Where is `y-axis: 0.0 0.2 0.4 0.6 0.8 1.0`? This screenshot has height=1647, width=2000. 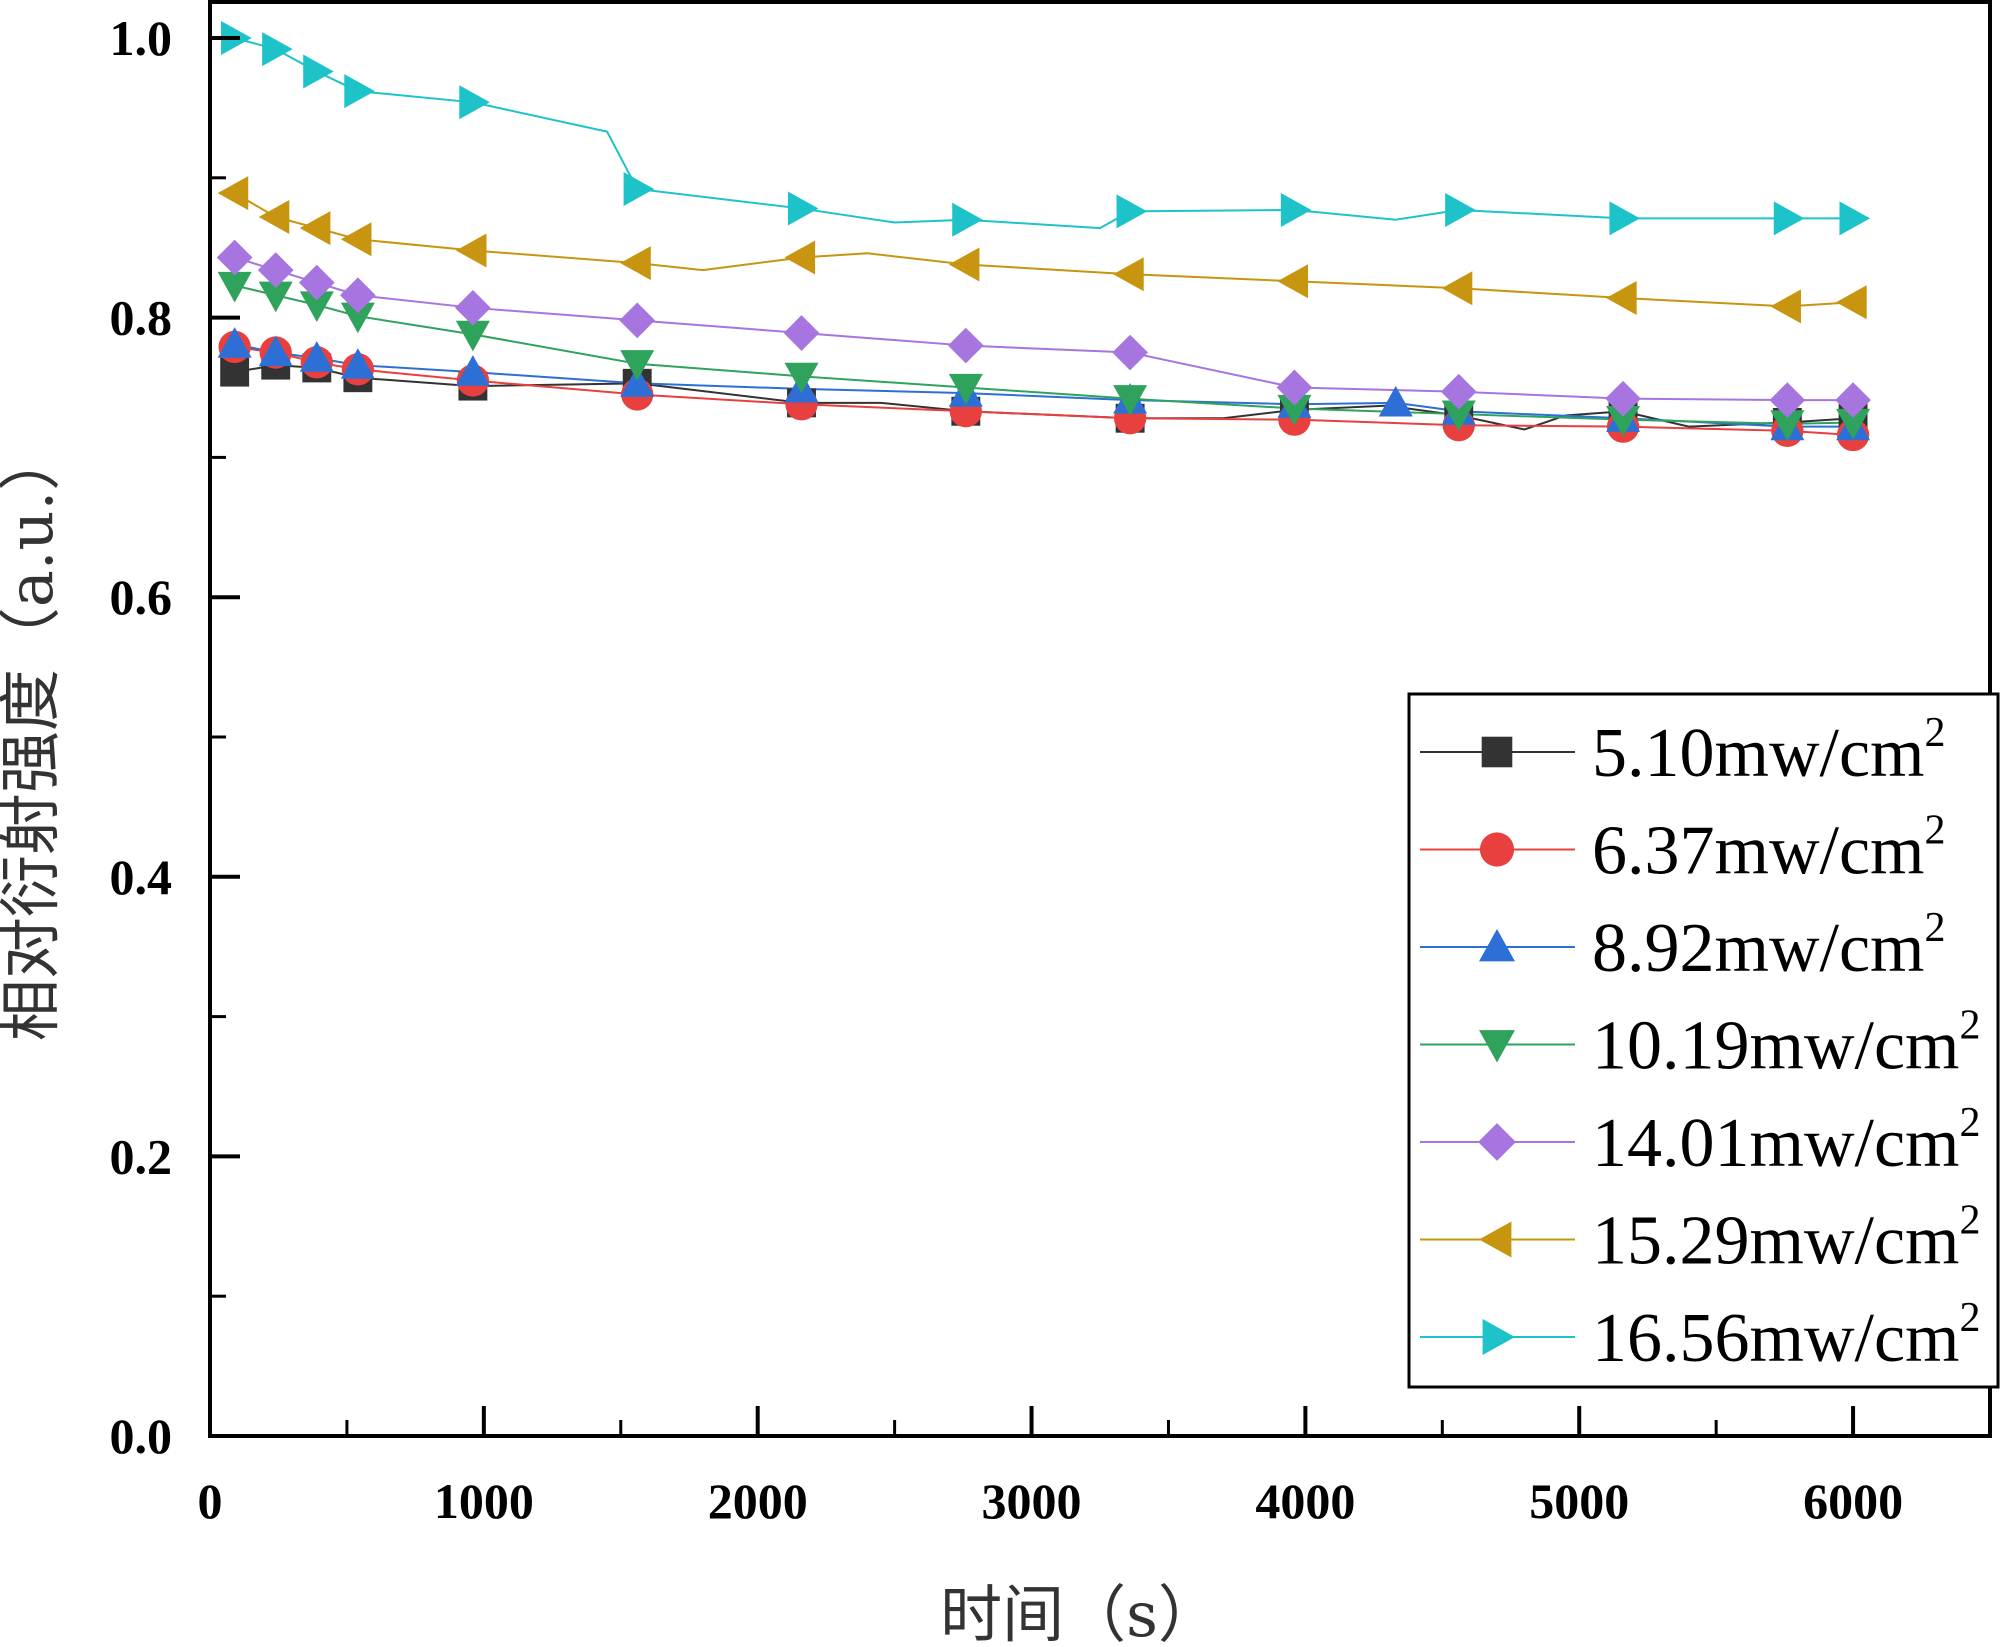 y-axis: 0.0 0.2 0.4 0.6 0.8 1.0 is located at coordinates (175, 737).